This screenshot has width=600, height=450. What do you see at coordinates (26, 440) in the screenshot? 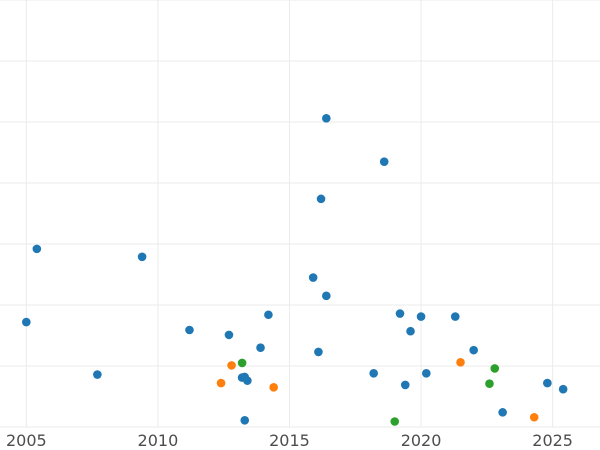
I see `x-tick-label: 2005` at bounding box center [26, 440].